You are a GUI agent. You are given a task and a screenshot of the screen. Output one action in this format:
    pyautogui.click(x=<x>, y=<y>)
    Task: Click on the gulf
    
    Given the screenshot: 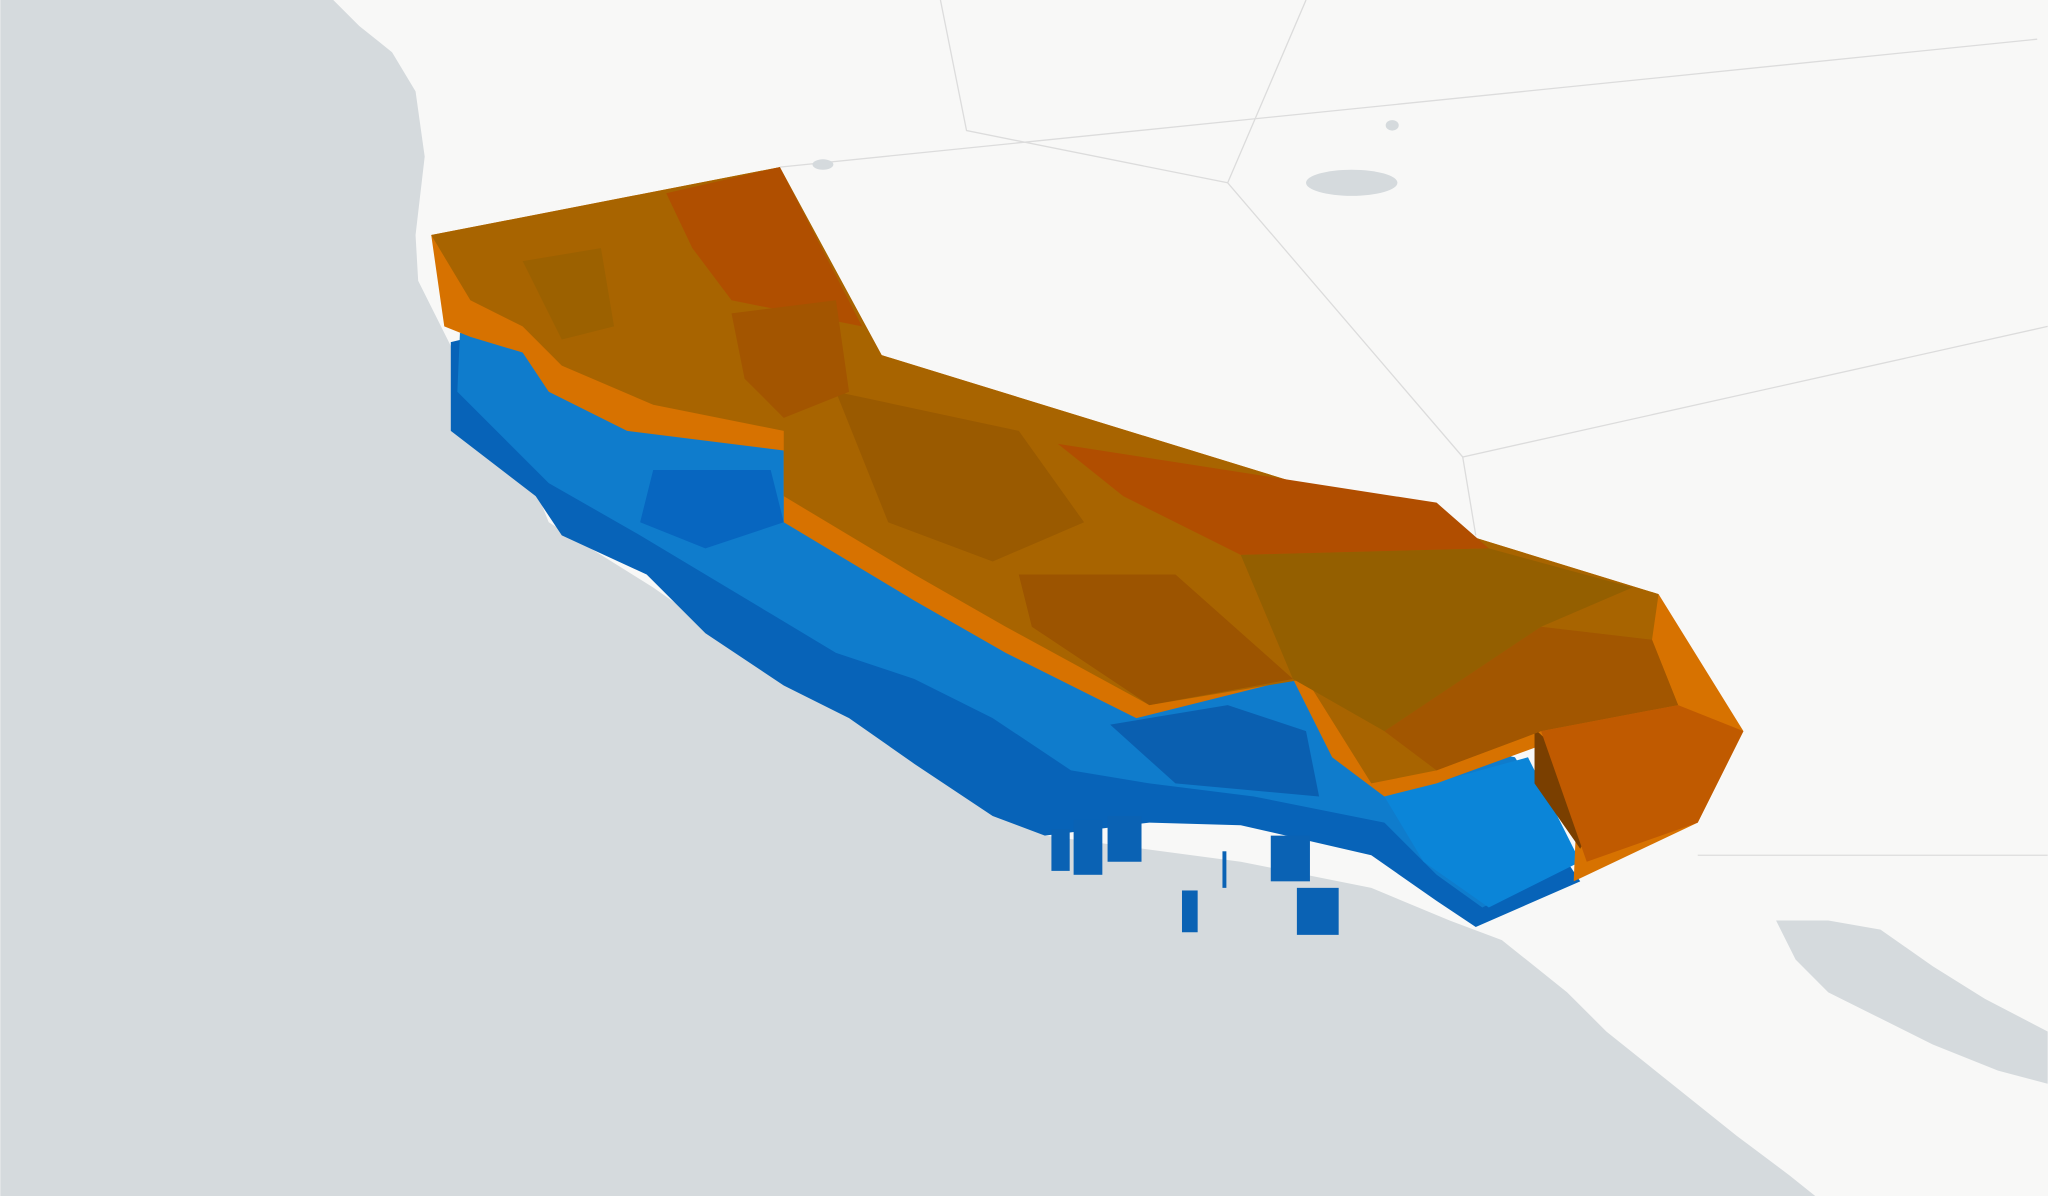 What is the action you would take?
    pyautogui.click(x=1912, y=1002)
    